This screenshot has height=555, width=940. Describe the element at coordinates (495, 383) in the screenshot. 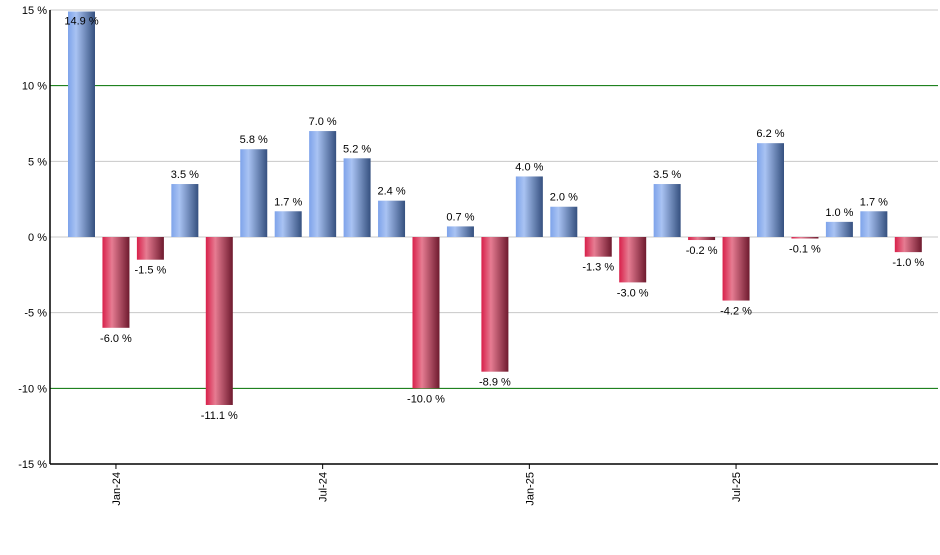

I see `data-label: -8.9 %` at that location.